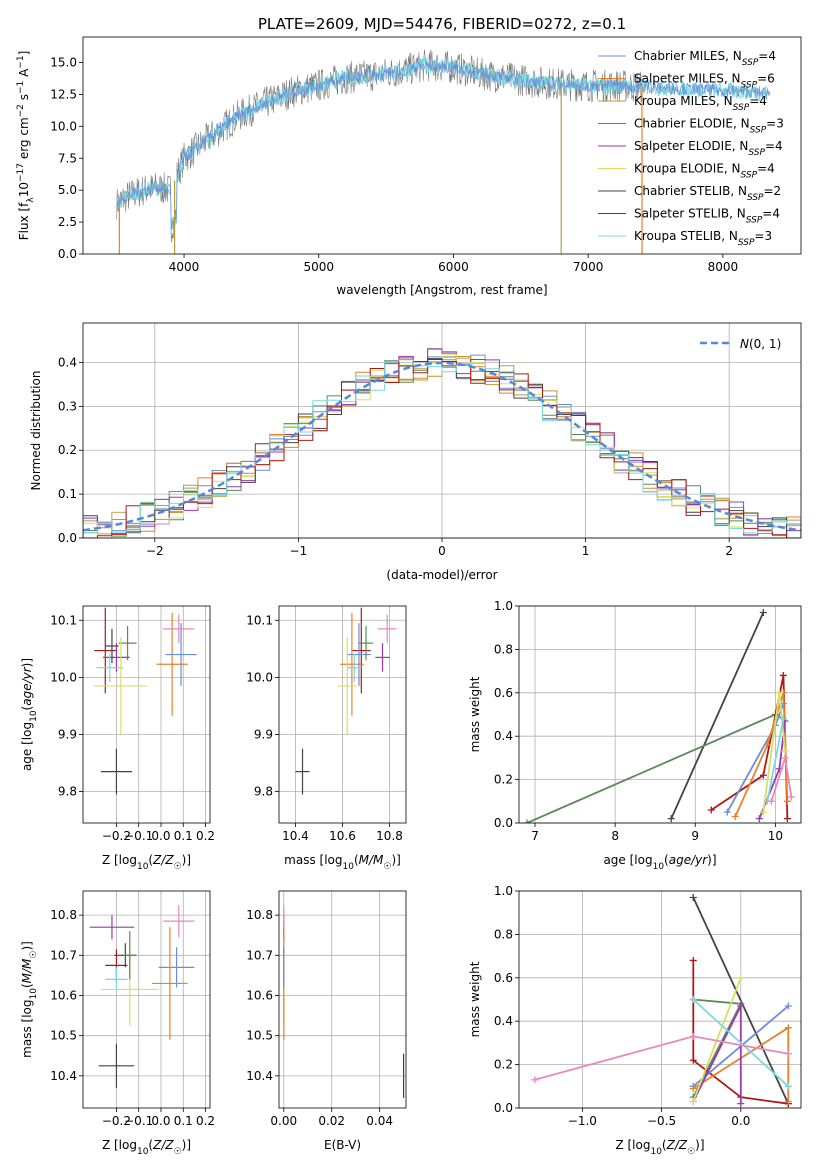 The width and height of the screenshot is (819, 1170). Describe the element at coordinates (758, 131) in the screenshot. I see `label-part: SSP` at that location.